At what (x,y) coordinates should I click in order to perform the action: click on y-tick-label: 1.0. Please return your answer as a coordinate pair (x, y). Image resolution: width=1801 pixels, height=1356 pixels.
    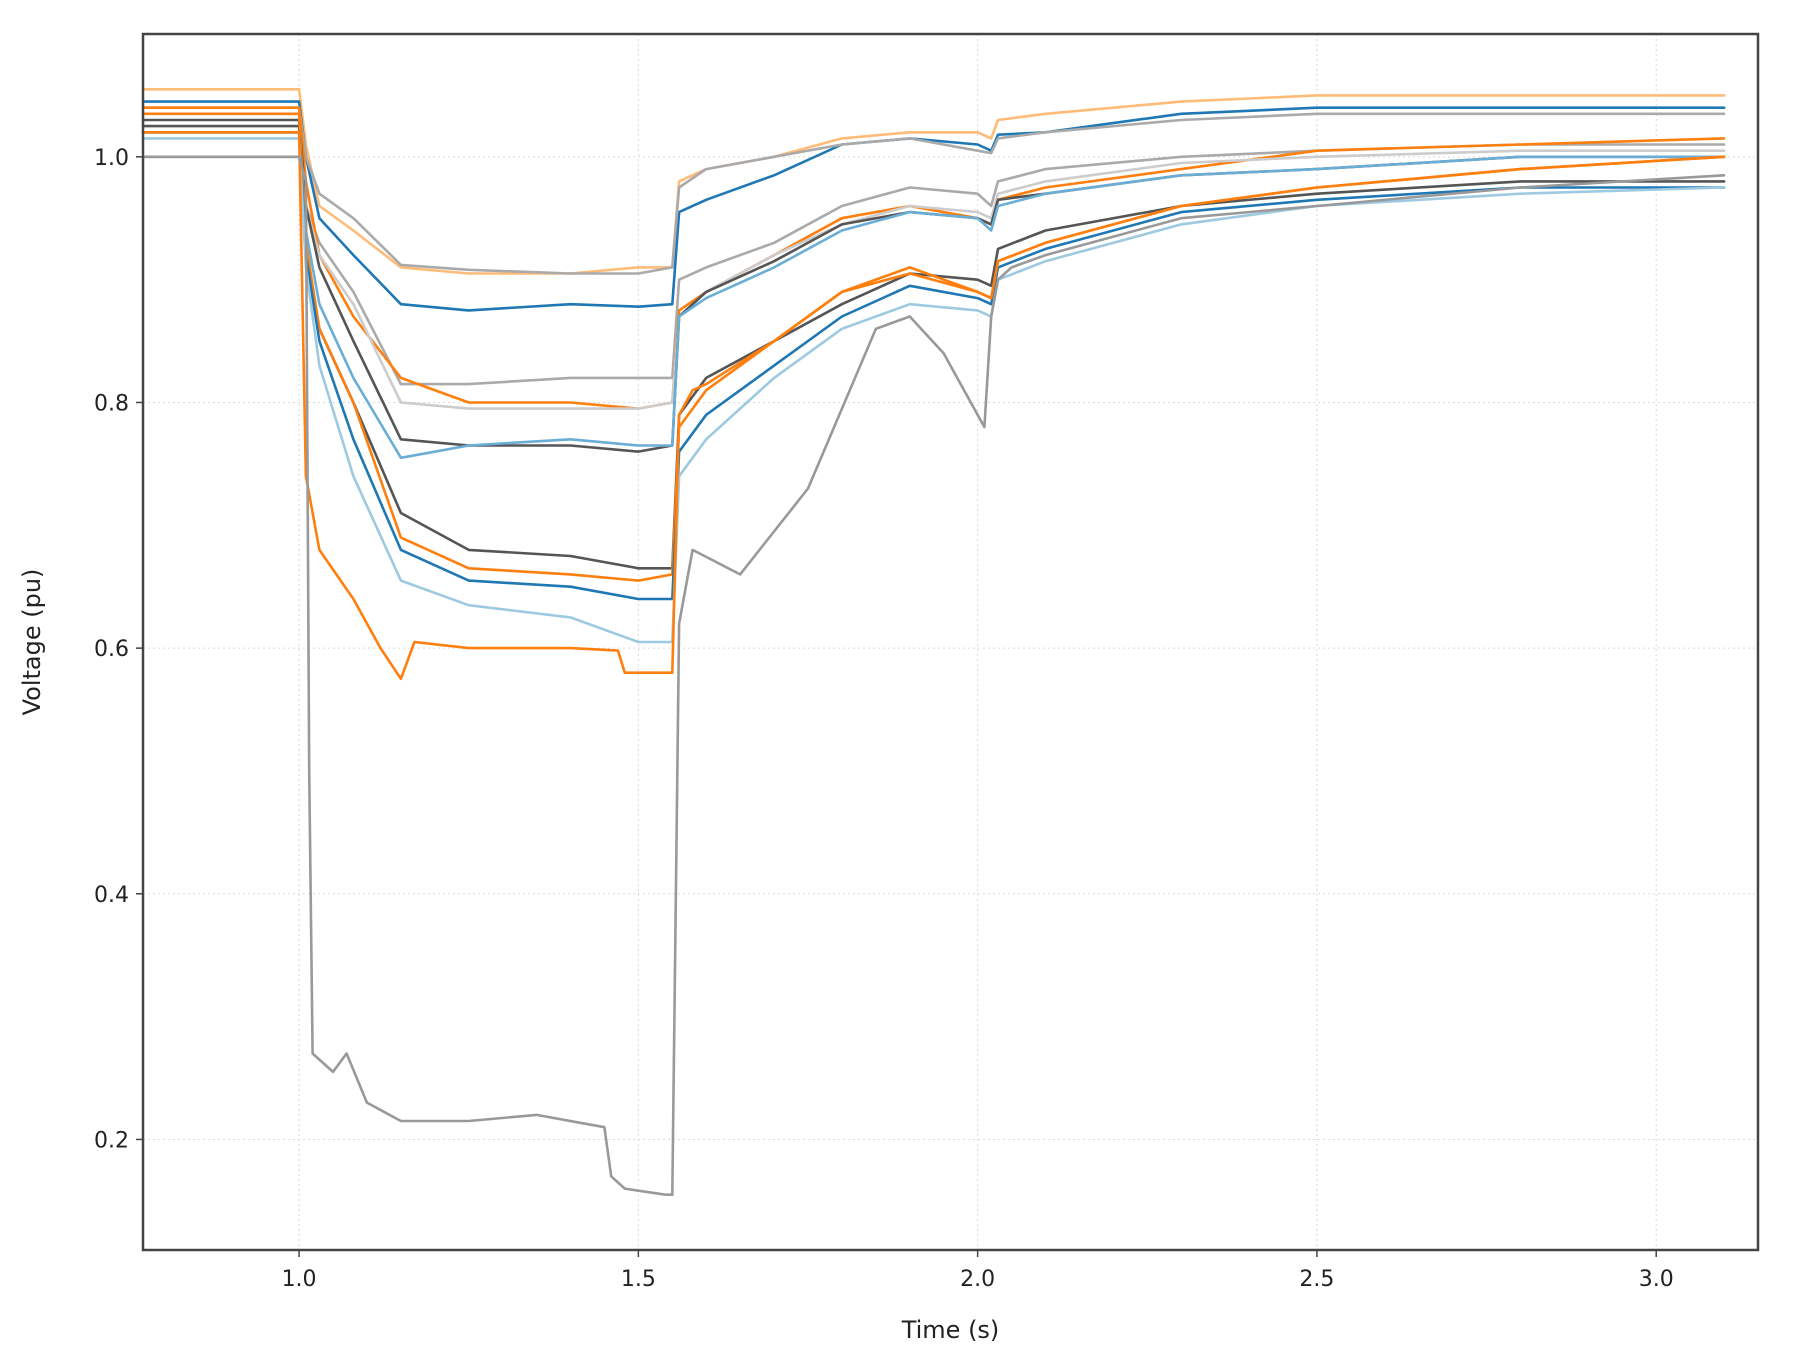
    Looking at the image, I should click on (111, 158).